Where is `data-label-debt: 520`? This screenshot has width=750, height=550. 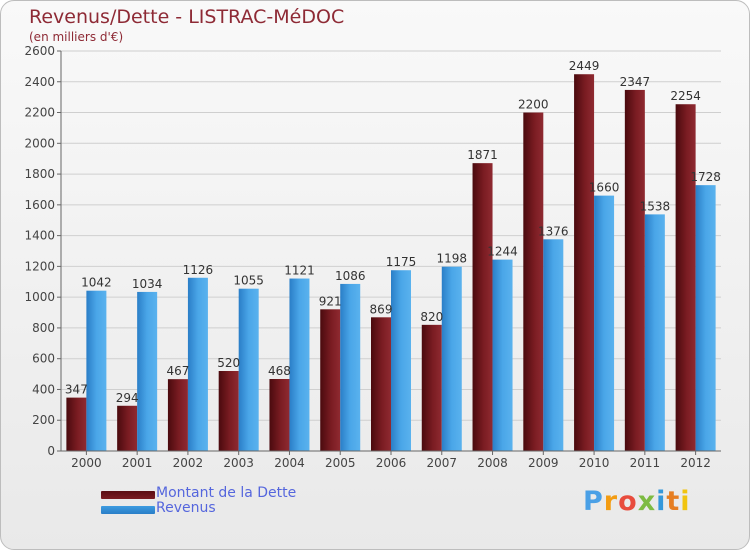
data-label-debt: 520 is located at coordinates (228, 363).